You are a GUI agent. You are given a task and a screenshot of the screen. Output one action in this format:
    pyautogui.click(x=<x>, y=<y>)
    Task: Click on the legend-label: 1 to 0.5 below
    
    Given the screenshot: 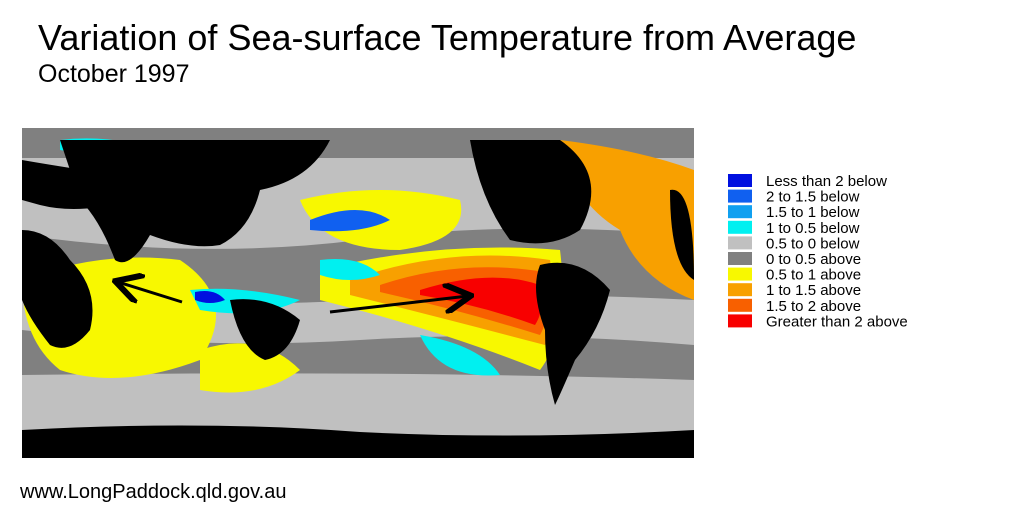 What is the action you would take?
    pyautogui.click(x=813, y=228)
    